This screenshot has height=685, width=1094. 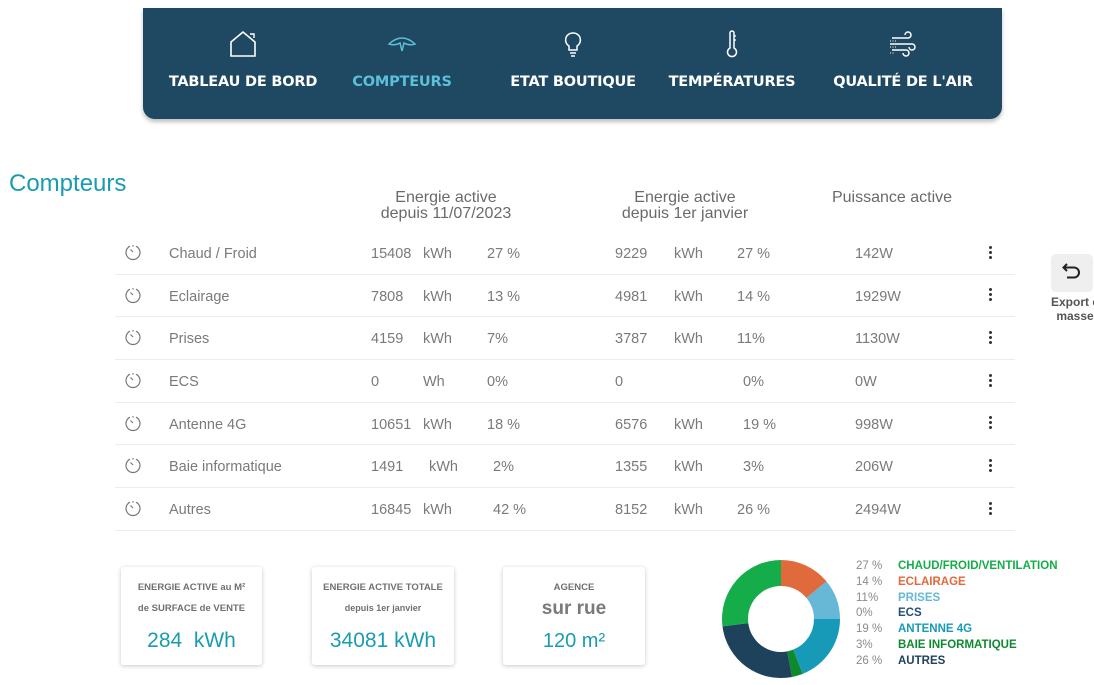 I want to click on nav-label: ETAT BOUTIQUE, so click(x=573, y=82).